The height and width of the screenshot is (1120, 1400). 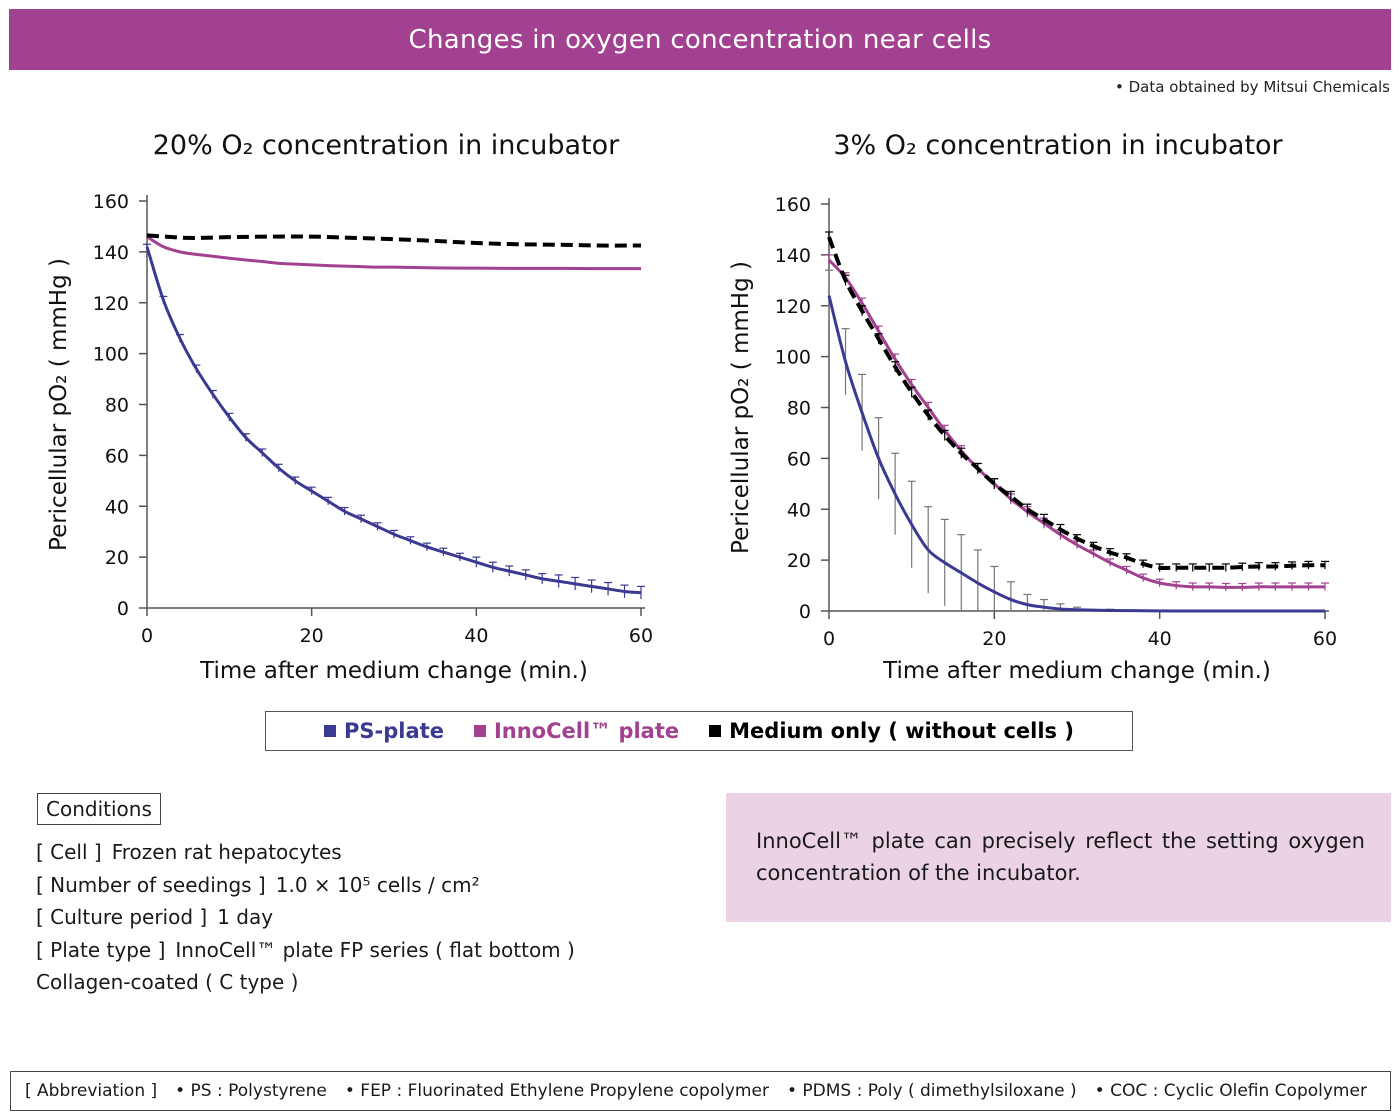 What do you see at coordinates (226, 852) in the screenshot?
I see `condition-value: Frozen rat hepatocytes` at bounding box center [226, 852].